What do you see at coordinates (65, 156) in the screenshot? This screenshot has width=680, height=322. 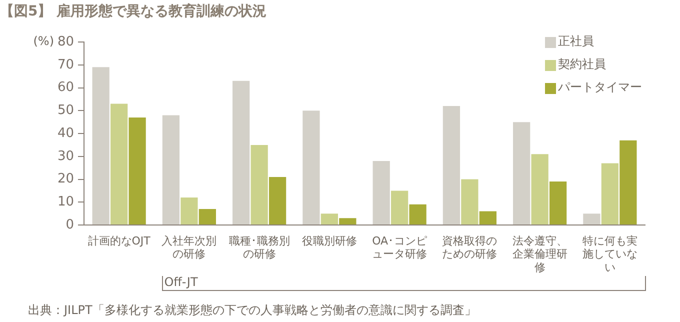 I see `y-tick-label: 30` at bounding box center [65, 156].